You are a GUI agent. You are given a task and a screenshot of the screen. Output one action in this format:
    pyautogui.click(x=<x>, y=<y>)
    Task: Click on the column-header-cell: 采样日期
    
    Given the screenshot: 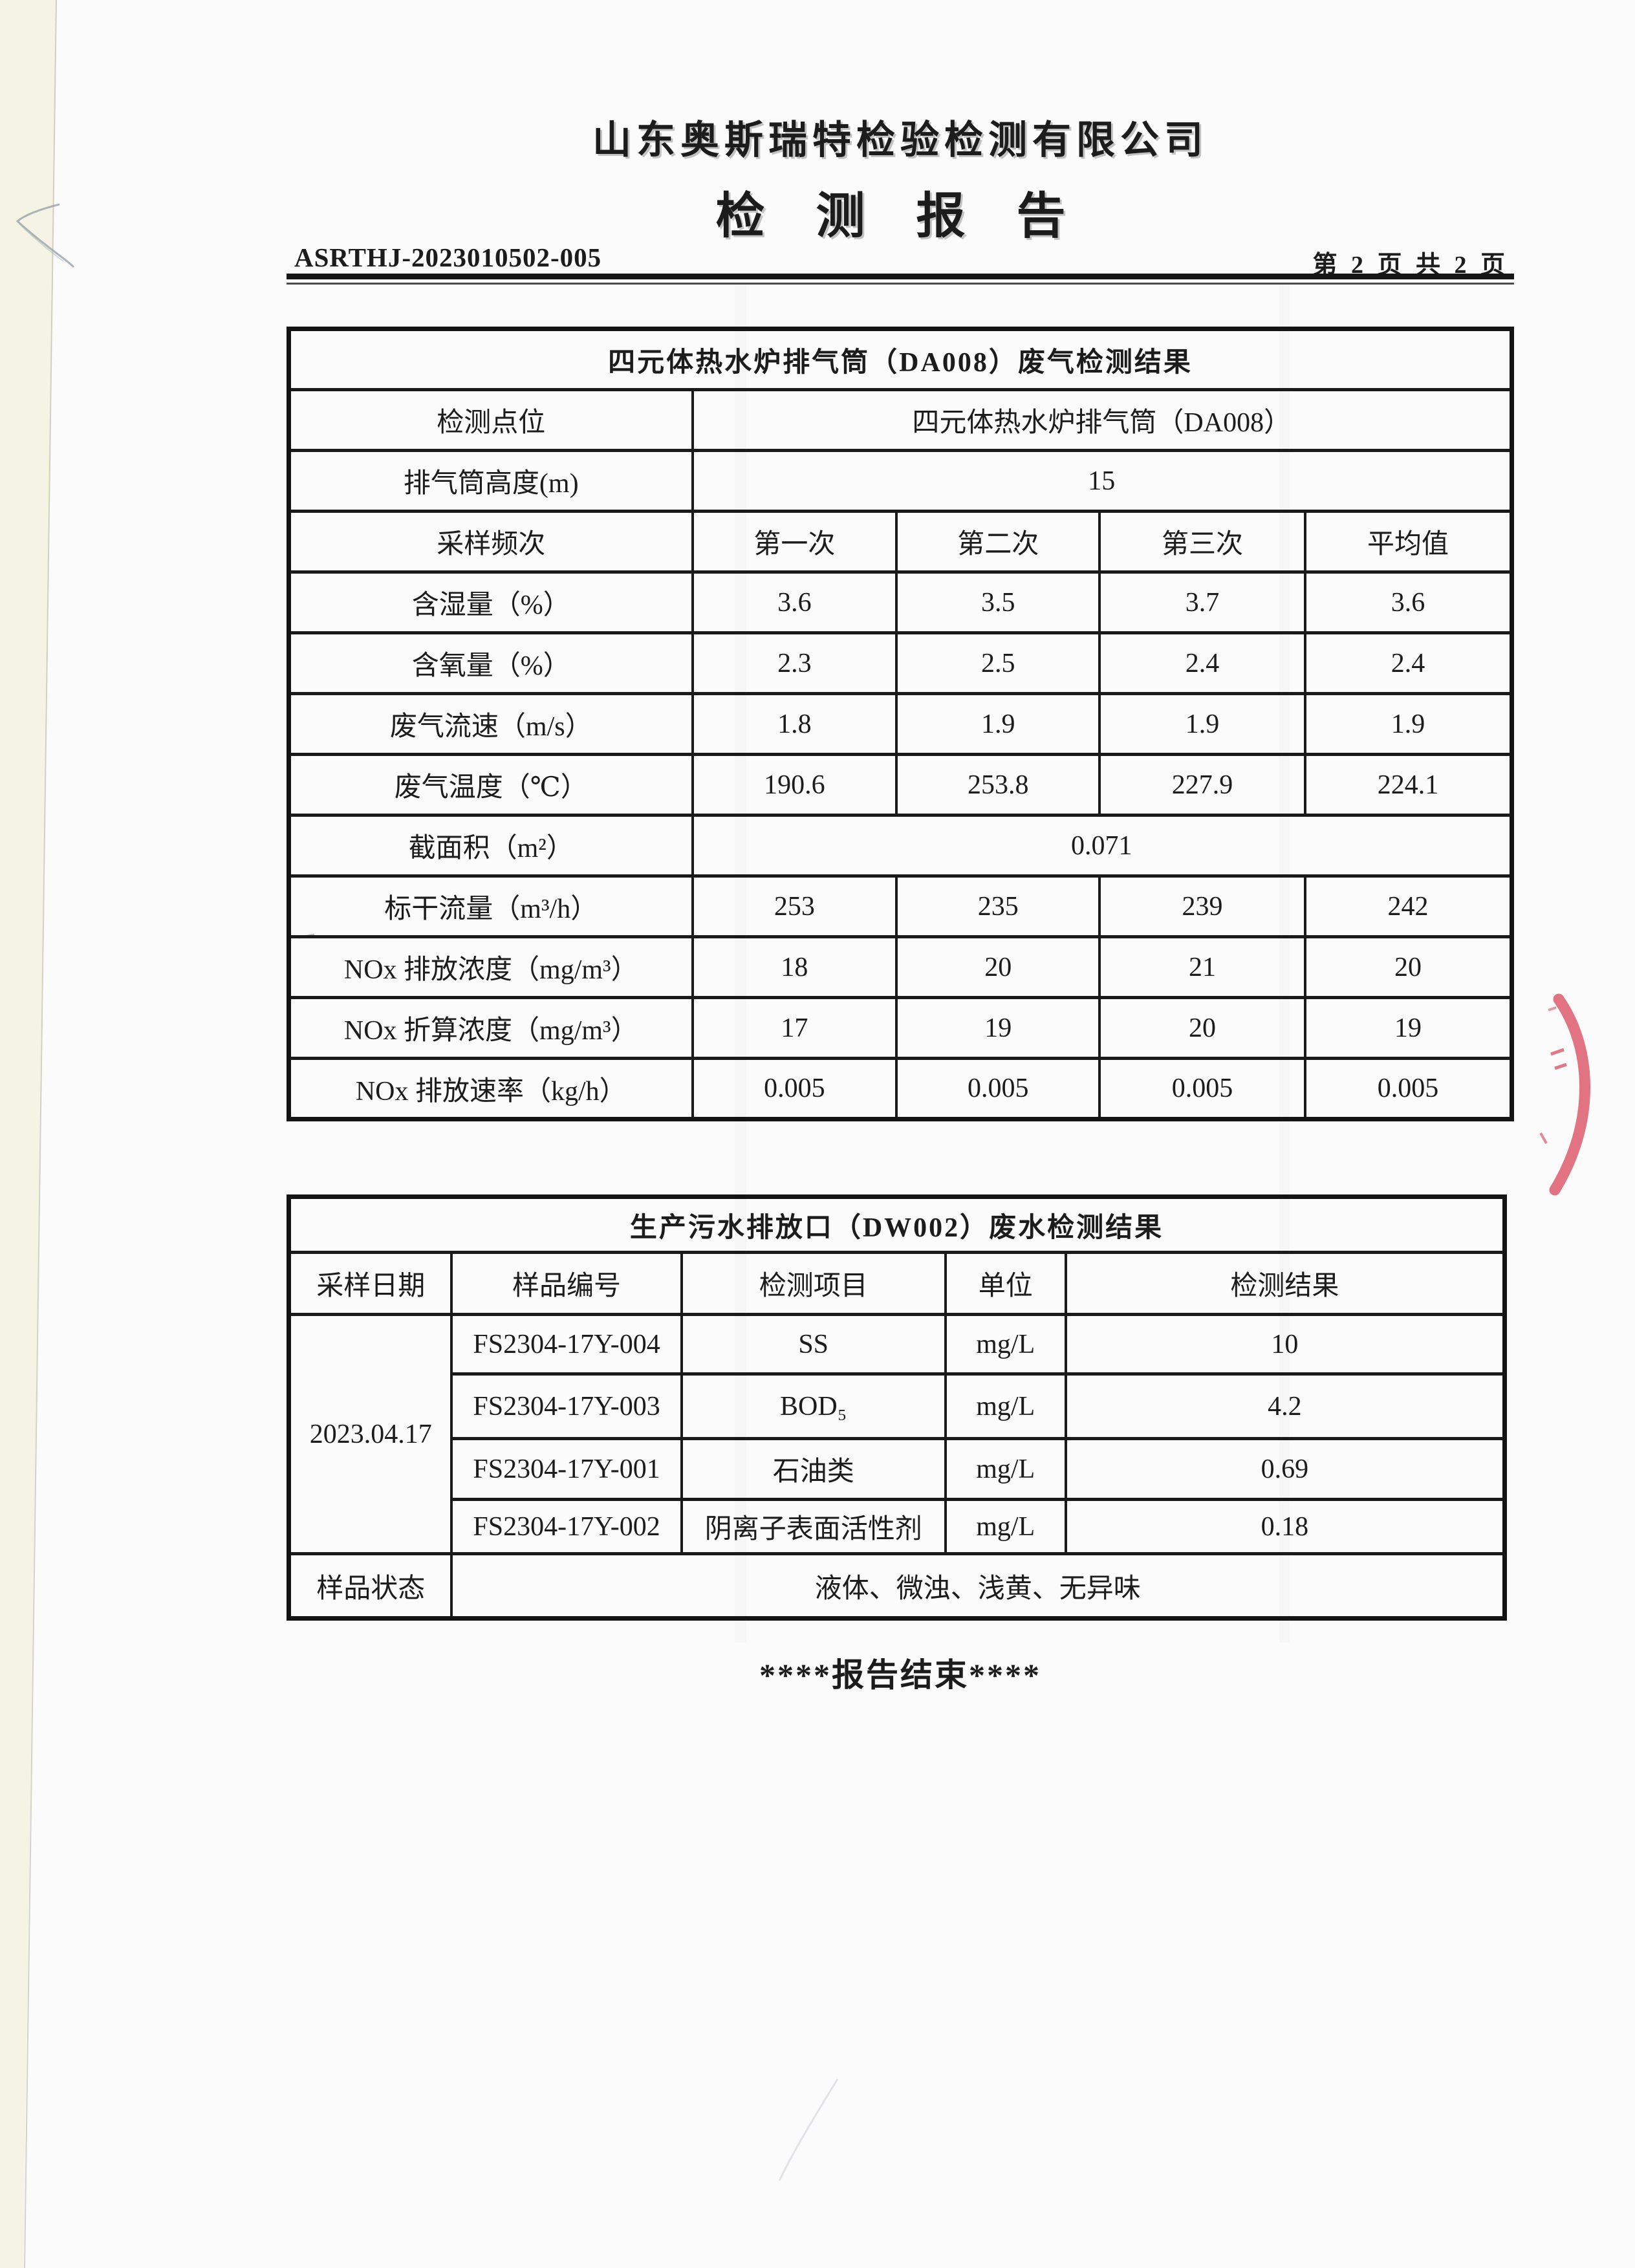 What is the action you would take?
    pyautogui.click(x=370, y=1283)
    